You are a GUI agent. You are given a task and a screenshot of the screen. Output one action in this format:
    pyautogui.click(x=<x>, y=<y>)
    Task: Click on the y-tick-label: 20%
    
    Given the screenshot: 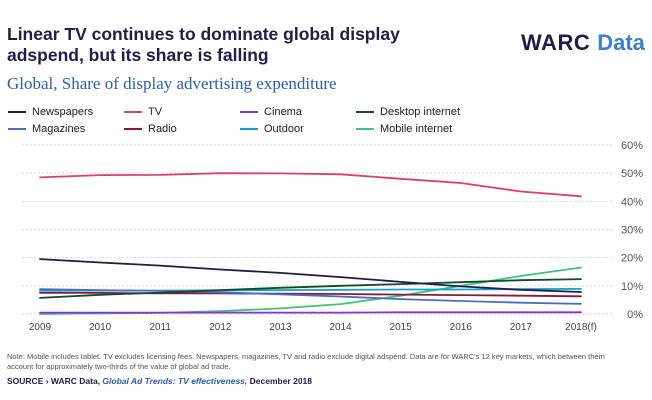 What is the action you would take?
    pyautogui.click(x=632, y=259)
    